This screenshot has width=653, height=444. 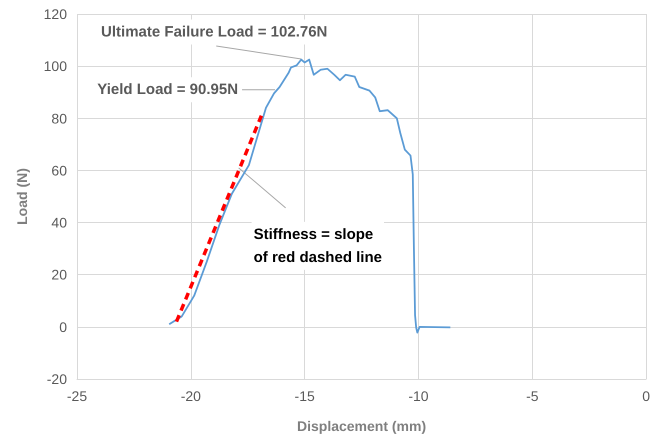 What do you see at coordinates (191, 396) in the screenshot?
I see `x-tick-label: -20` at bounding box center [191, 396].